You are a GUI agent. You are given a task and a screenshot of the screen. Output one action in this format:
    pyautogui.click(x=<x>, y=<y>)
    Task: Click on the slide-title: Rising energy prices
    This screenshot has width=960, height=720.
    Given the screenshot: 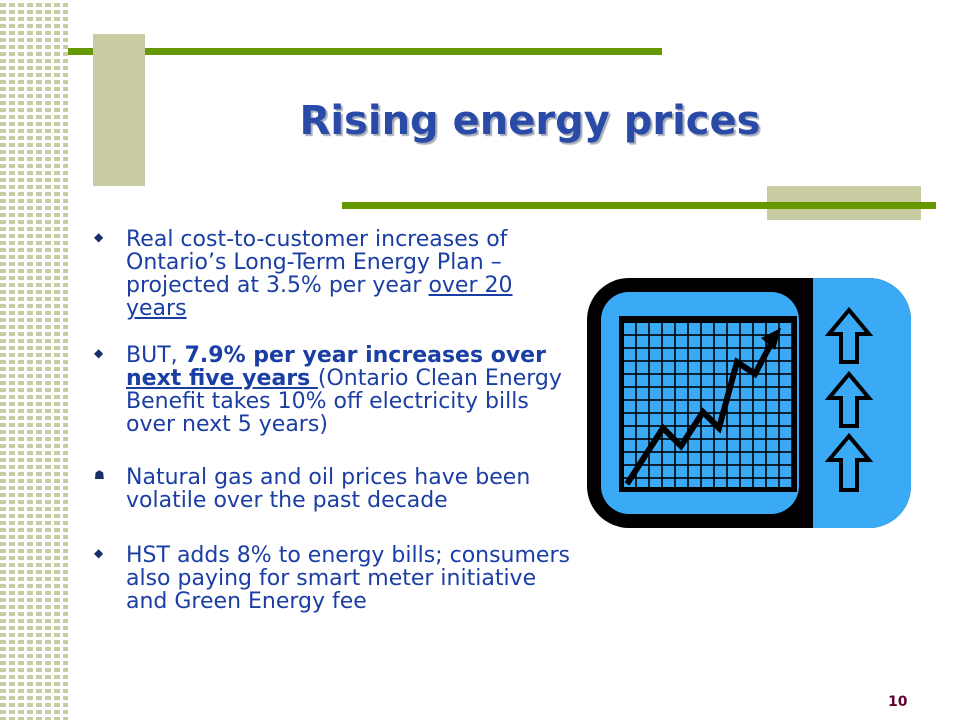 What is the action you would take?
    pyautogui.click(x=530, y=121)
    